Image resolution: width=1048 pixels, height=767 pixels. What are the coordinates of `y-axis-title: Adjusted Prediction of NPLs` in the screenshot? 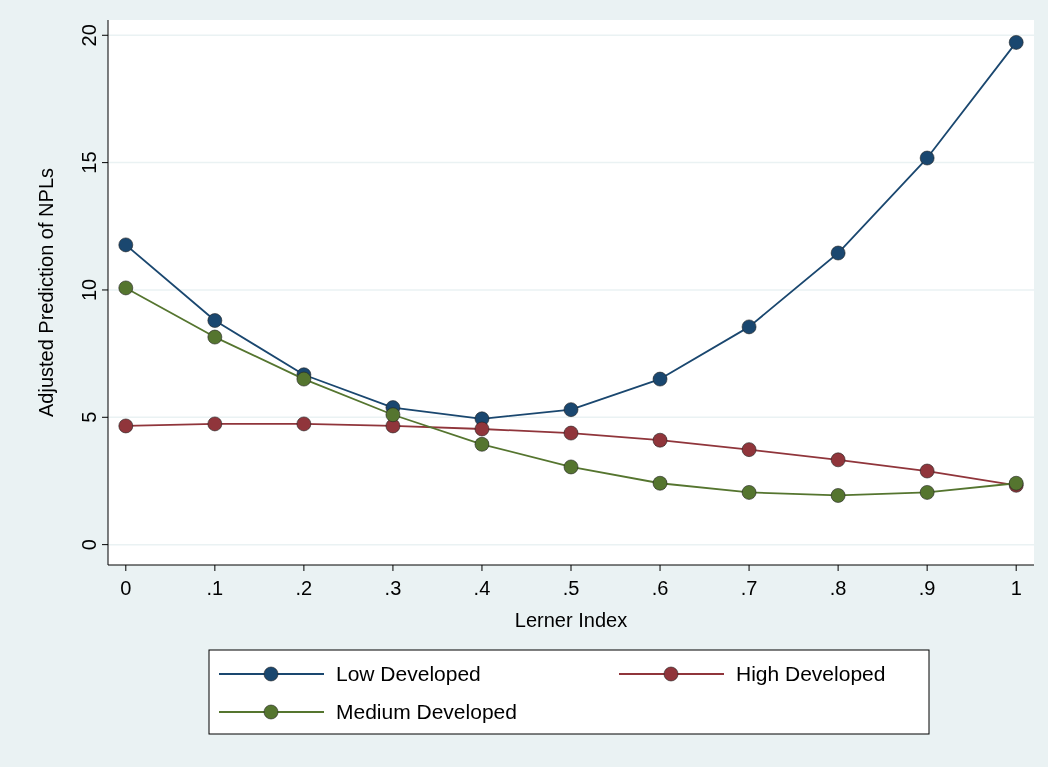 It's located at (46, 292).